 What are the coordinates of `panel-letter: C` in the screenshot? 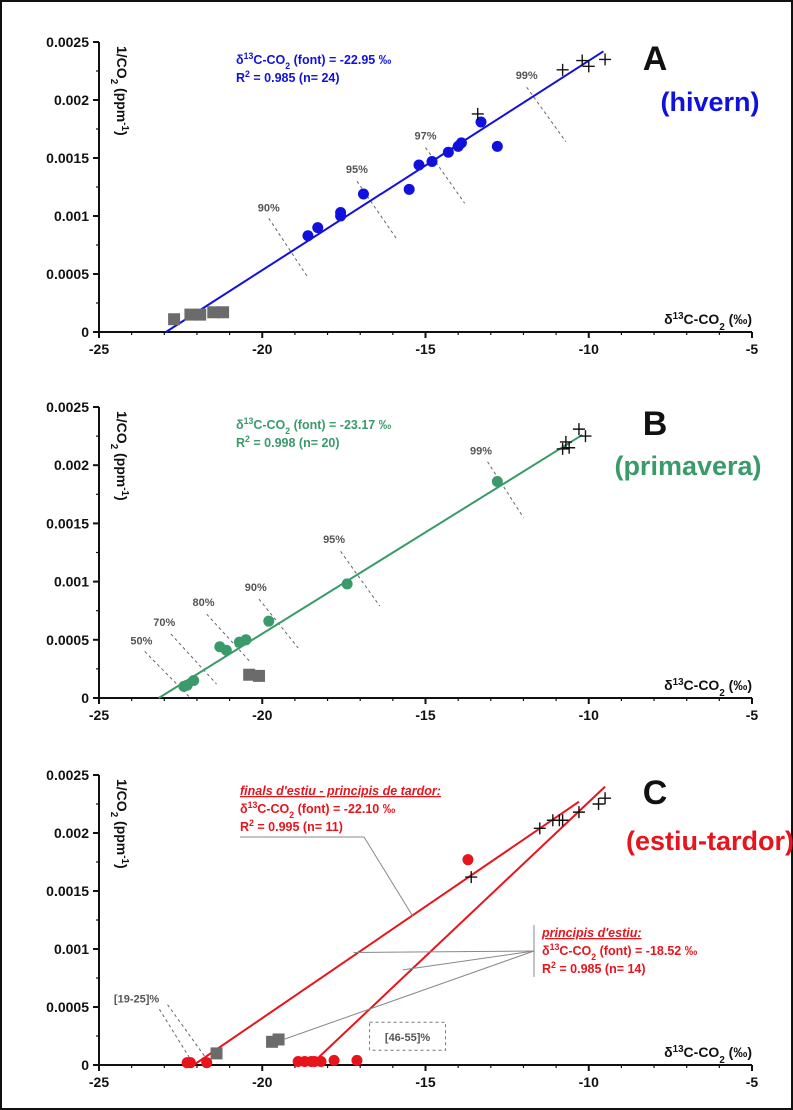 It's located at (655, 793).